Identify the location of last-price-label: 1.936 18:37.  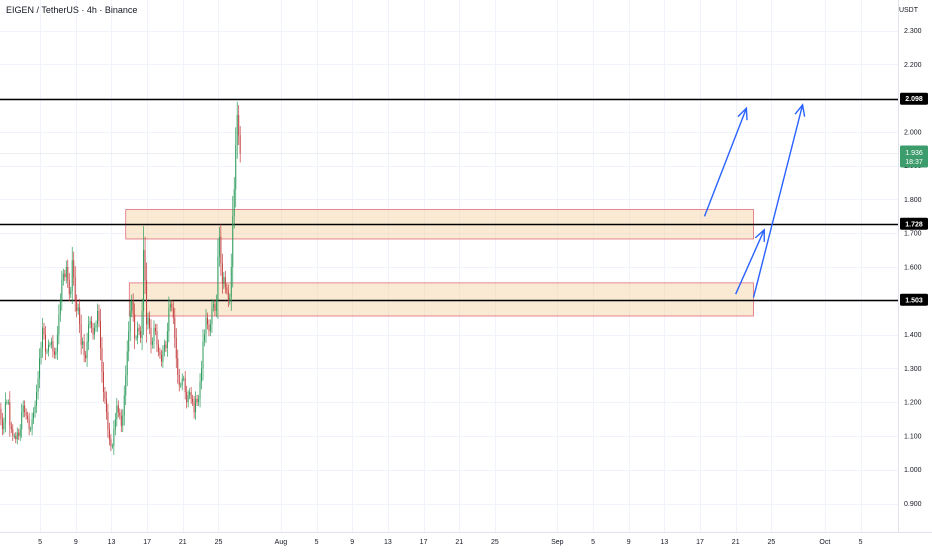
(914, 156).